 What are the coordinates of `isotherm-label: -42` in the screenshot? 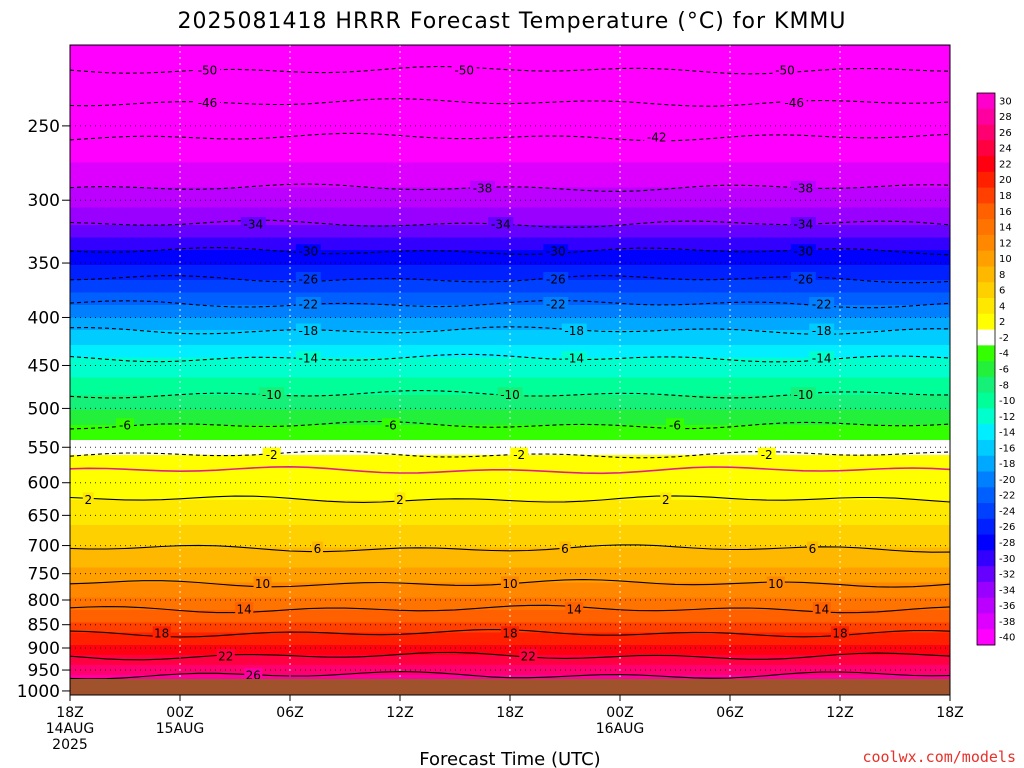 It's located at (657, 138).